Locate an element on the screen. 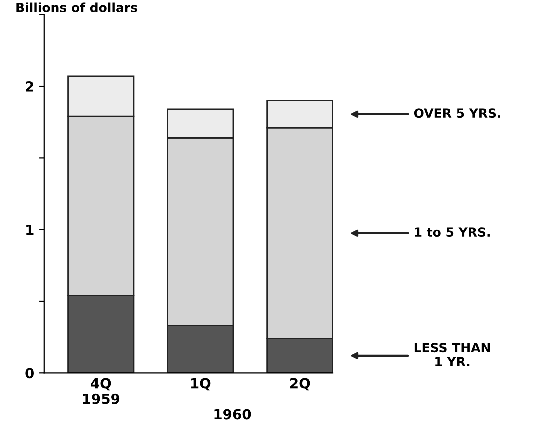  y-tick-label: 0 is located at coordinates (30, 373).